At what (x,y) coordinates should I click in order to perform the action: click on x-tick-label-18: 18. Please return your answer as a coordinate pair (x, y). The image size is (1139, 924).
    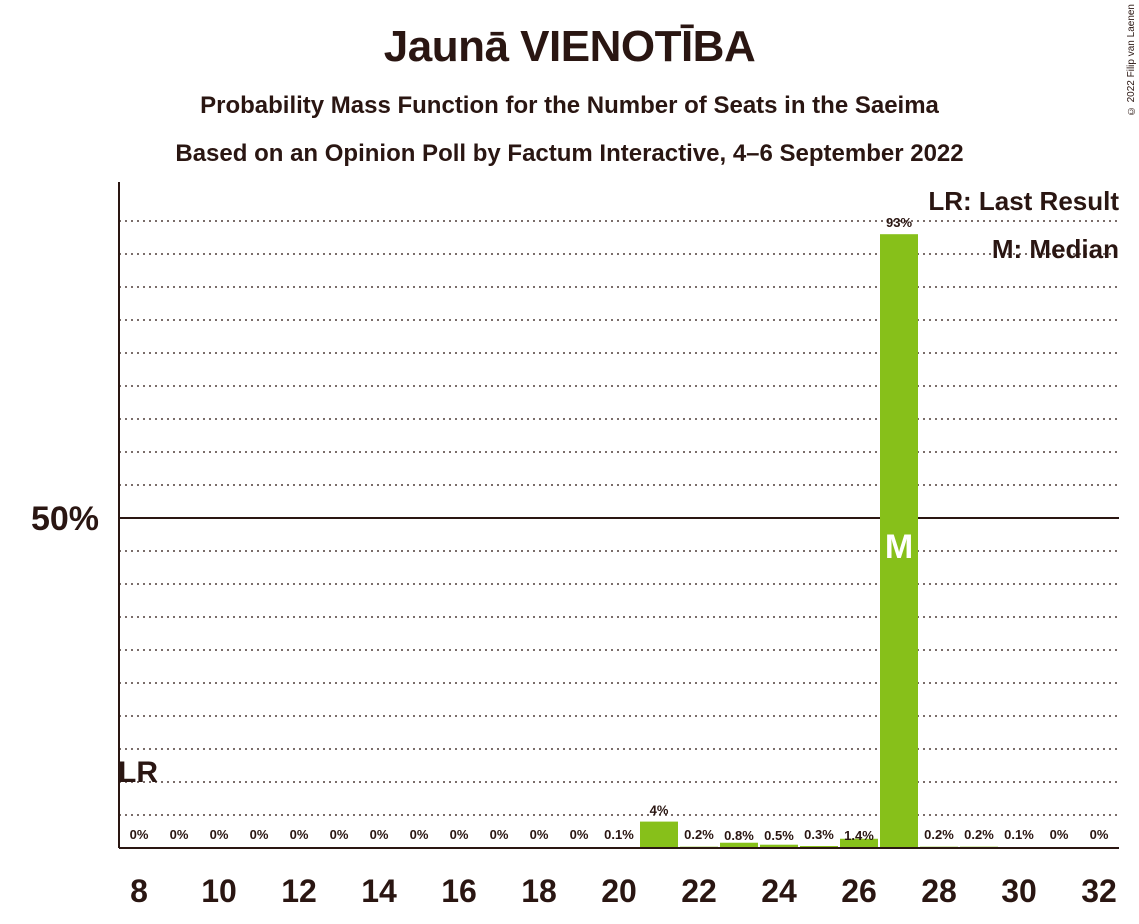
    Looking at the image, I should click on (539, 891).